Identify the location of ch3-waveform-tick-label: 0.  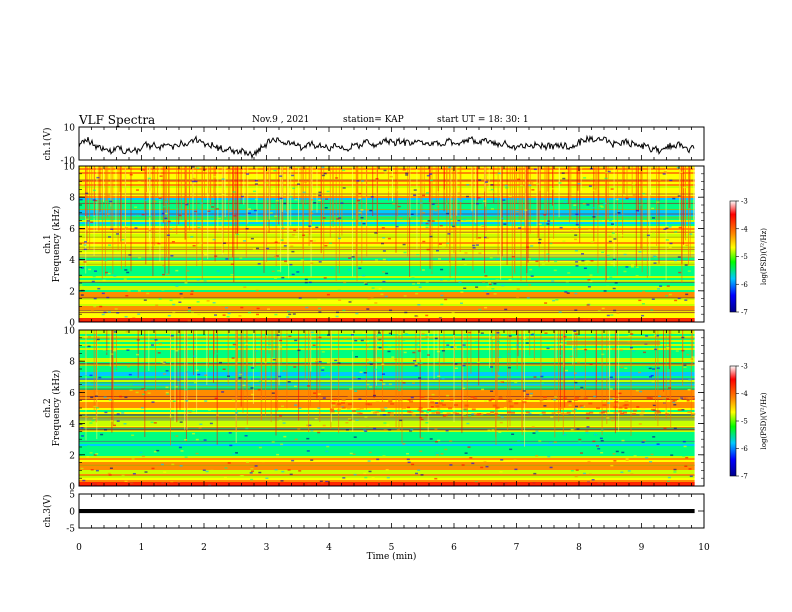
(72, 513).